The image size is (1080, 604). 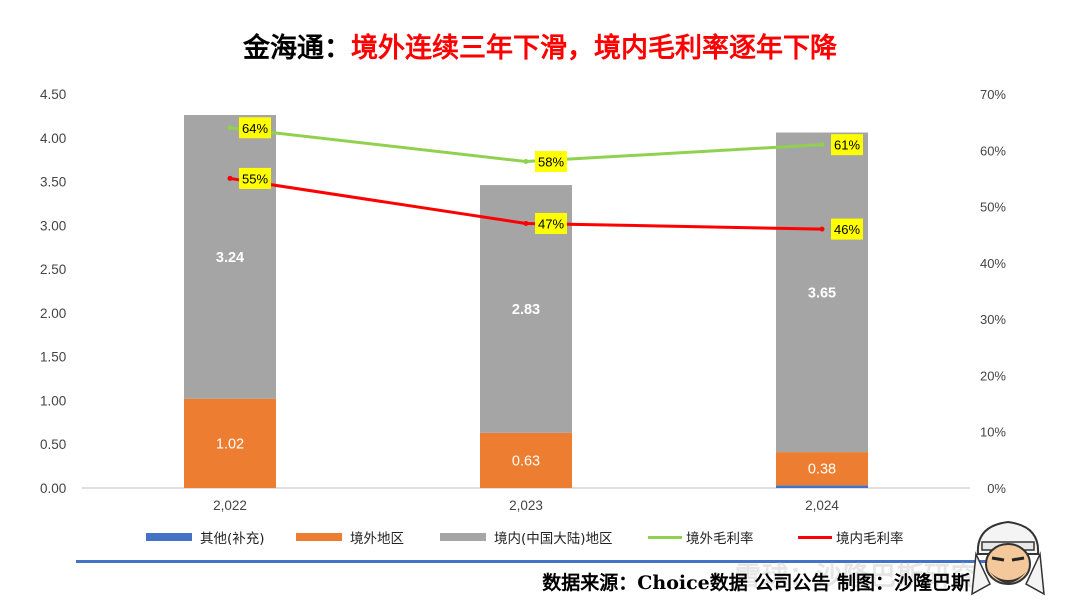 I want to click on title-main: 境外连续三年下滑，境内毛利率逐年下降, so click(x=594, y=48).